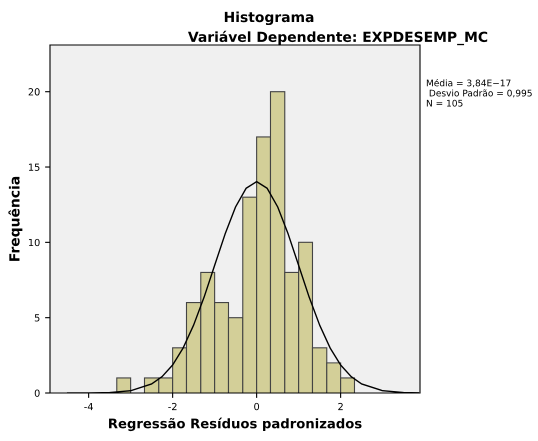 This screenshot has height=441, width=538. What do you see at coordinates (34, 242) in the screenshot?
I see `y-tick-label: 10` at bounding box center [34, 242].